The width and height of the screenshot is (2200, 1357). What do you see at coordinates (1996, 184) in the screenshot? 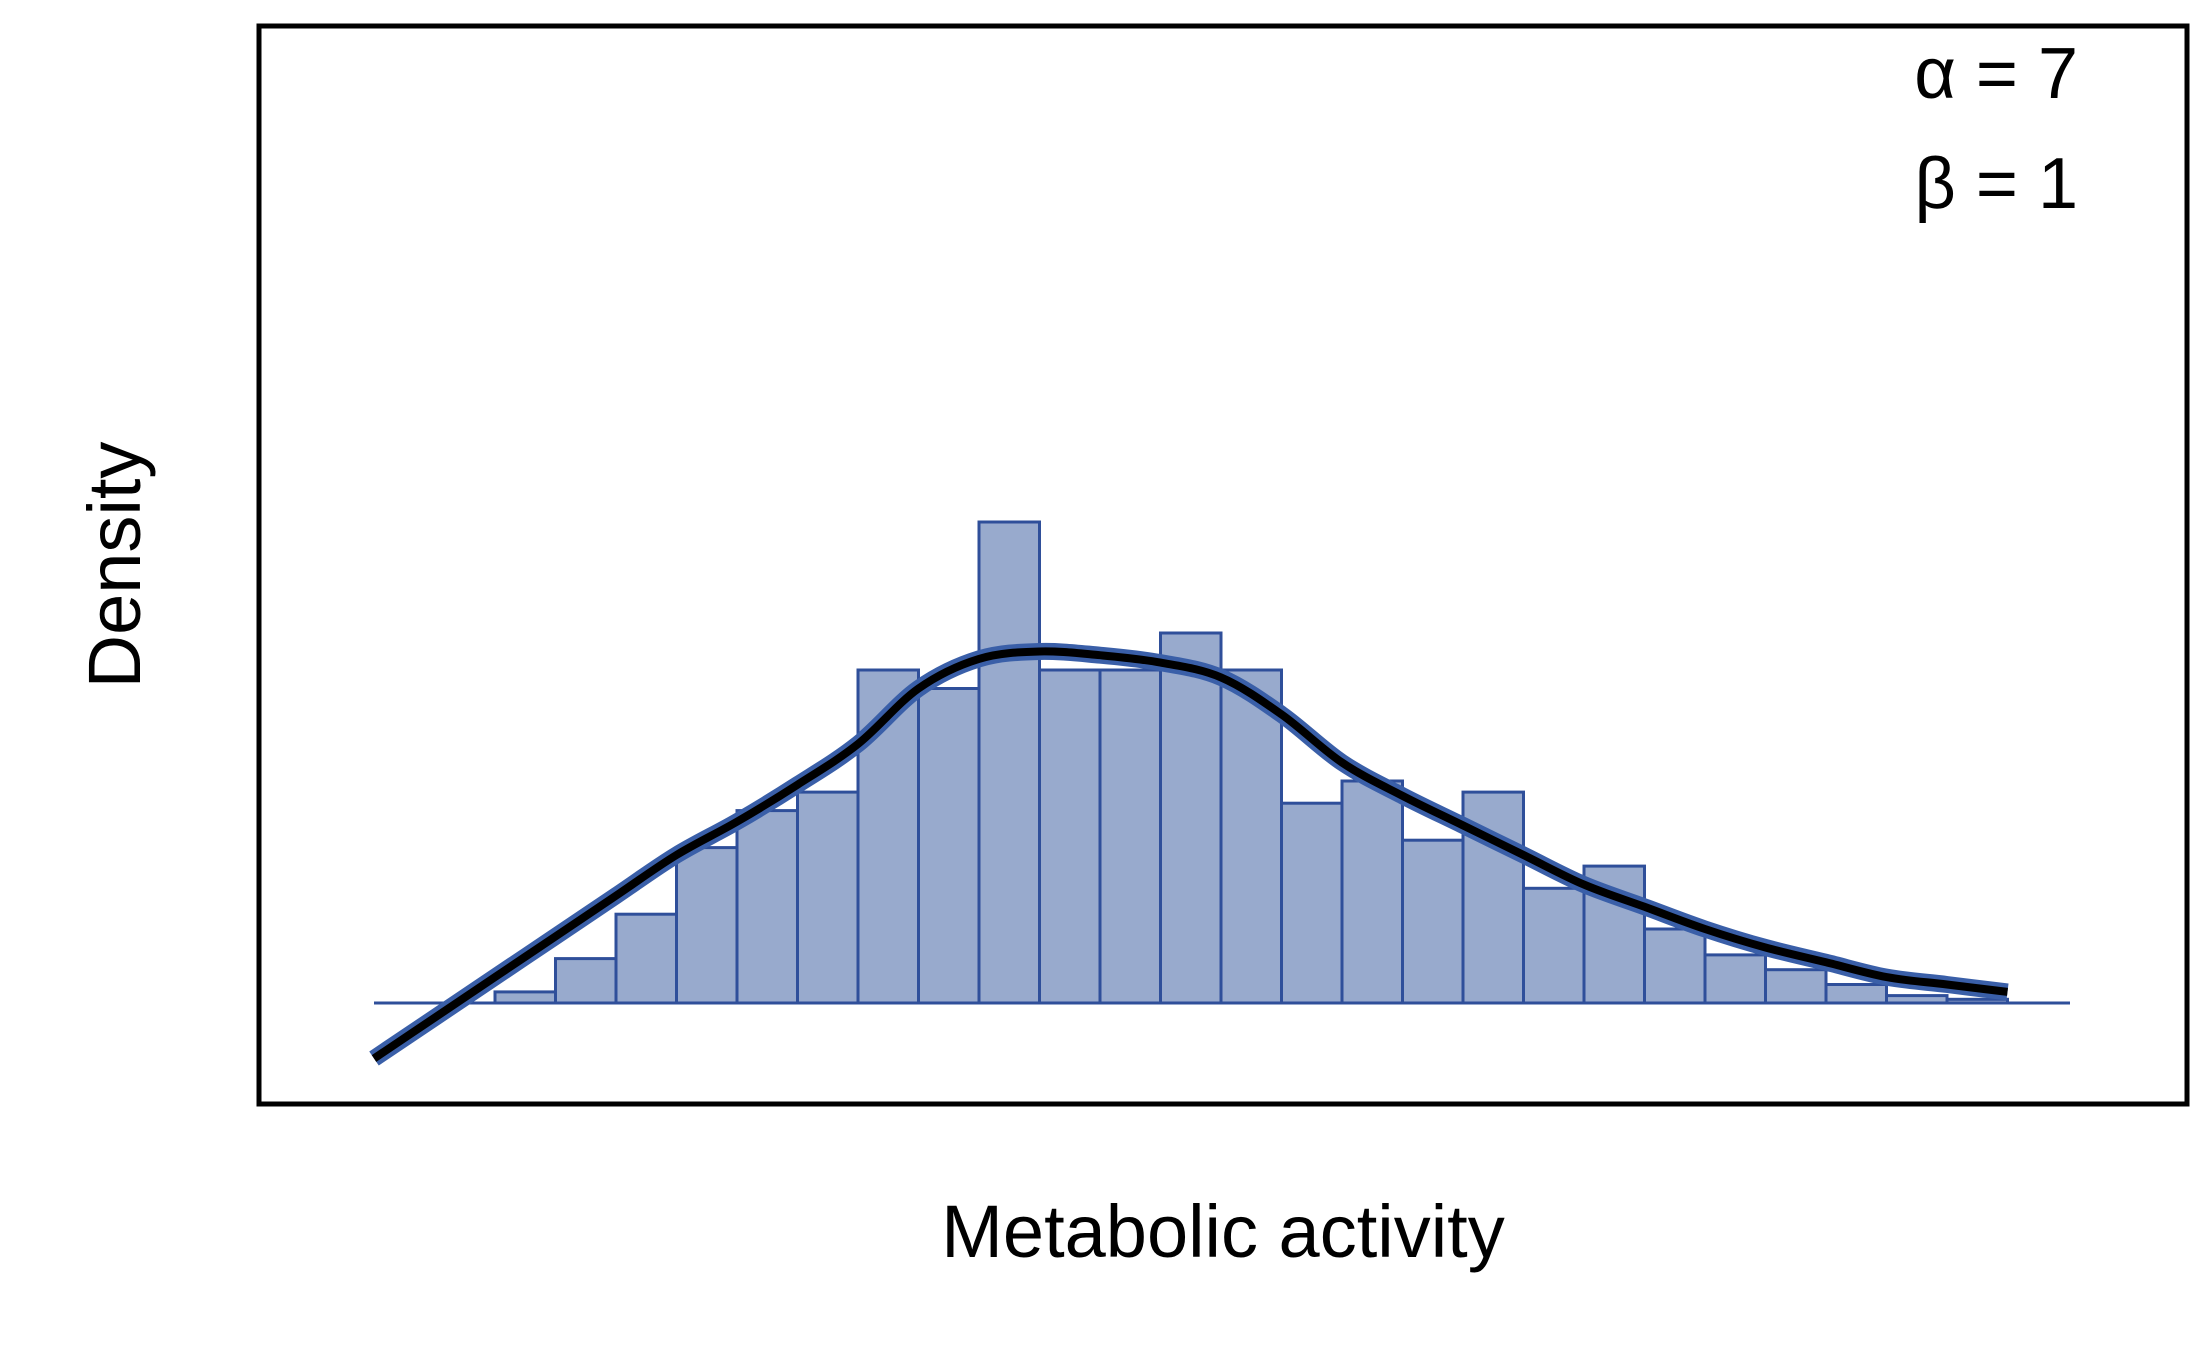
I see `beta-annotation: β = 1` at bounding box center [1996, 184].